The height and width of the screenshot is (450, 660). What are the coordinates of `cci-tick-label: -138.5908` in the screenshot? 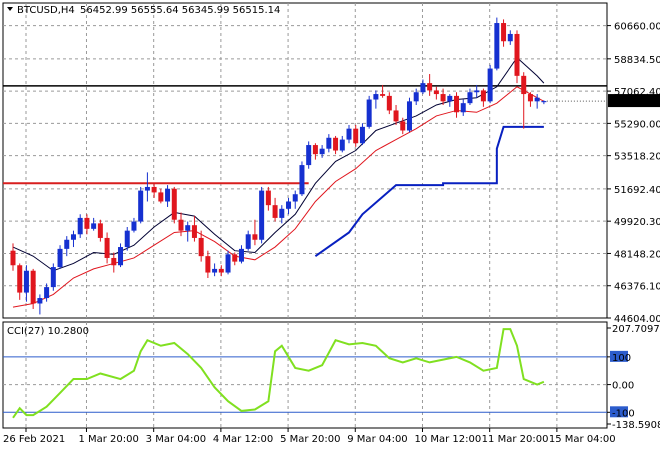 It's located at (636, 425).